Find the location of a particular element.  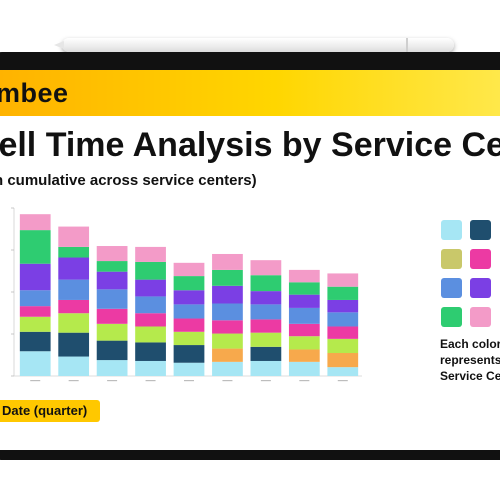

stylus-tip is located at coordinates (59, 45).